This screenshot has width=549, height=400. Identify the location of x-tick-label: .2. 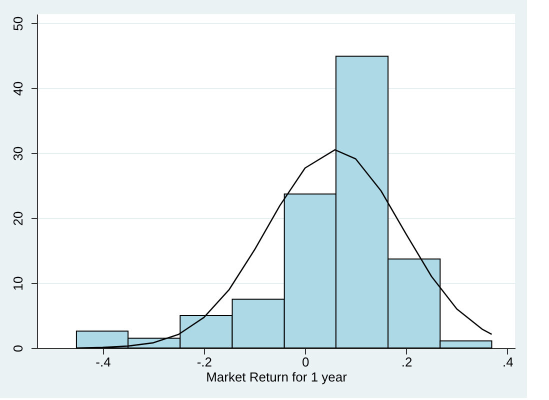
(406, 362).